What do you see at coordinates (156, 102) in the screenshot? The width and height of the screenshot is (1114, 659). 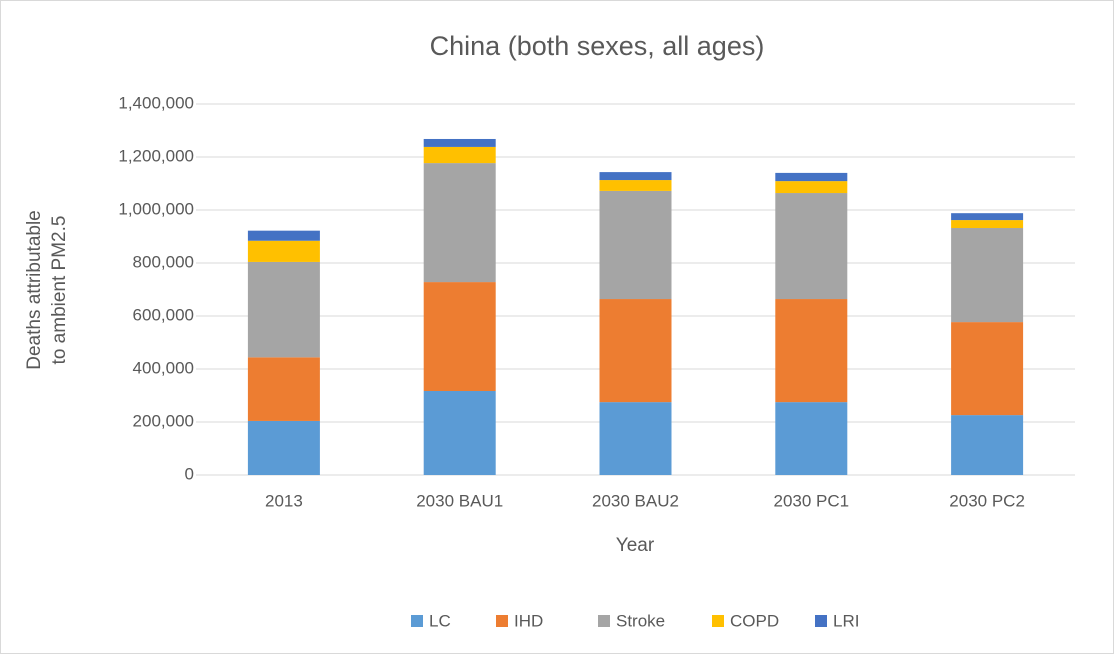 I see `y-tick-label: 1,400,000` at bounding box center [156, 102].